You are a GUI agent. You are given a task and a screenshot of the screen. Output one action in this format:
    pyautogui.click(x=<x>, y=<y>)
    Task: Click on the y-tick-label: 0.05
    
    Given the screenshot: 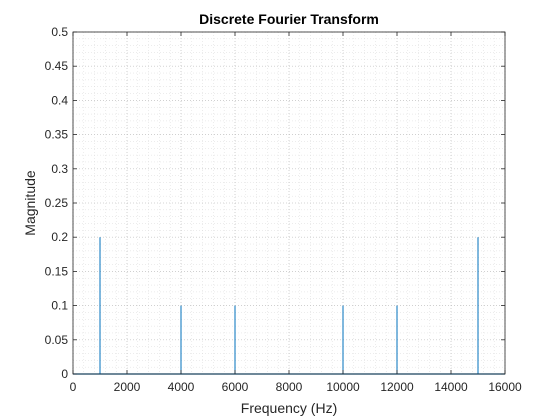 What is the action you would take?
    pyautogui.click(x=57, y=340)
    